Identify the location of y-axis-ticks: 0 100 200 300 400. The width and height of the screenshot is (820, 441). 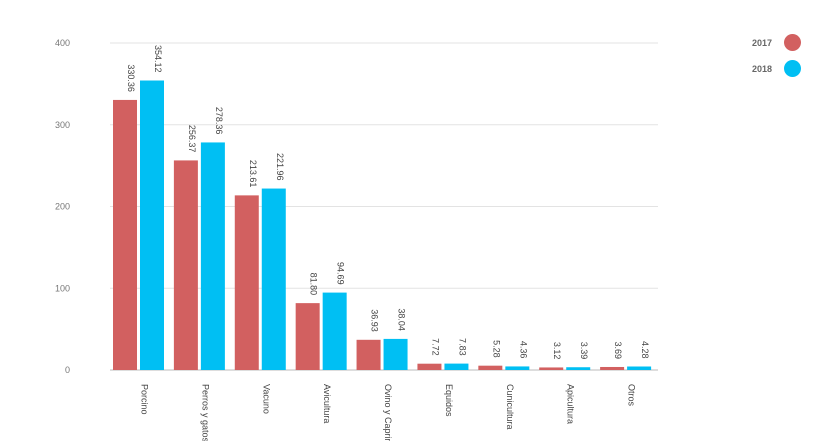
(62, 206).